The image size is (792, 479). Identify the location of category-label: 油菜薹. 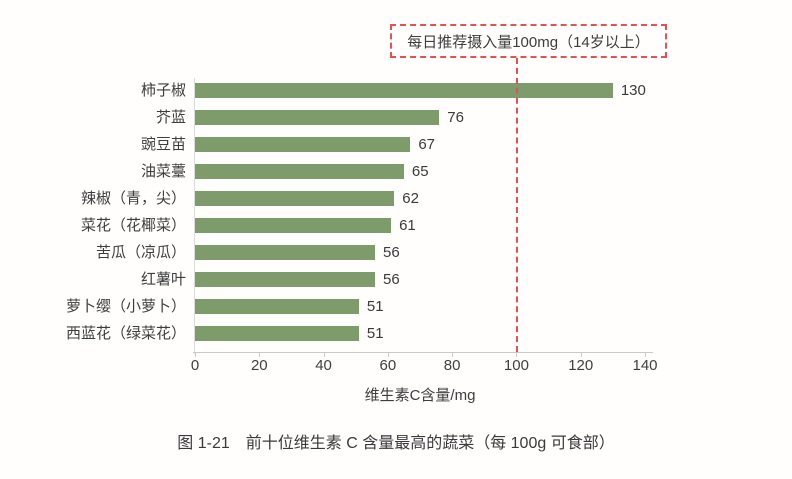
(163, 171).